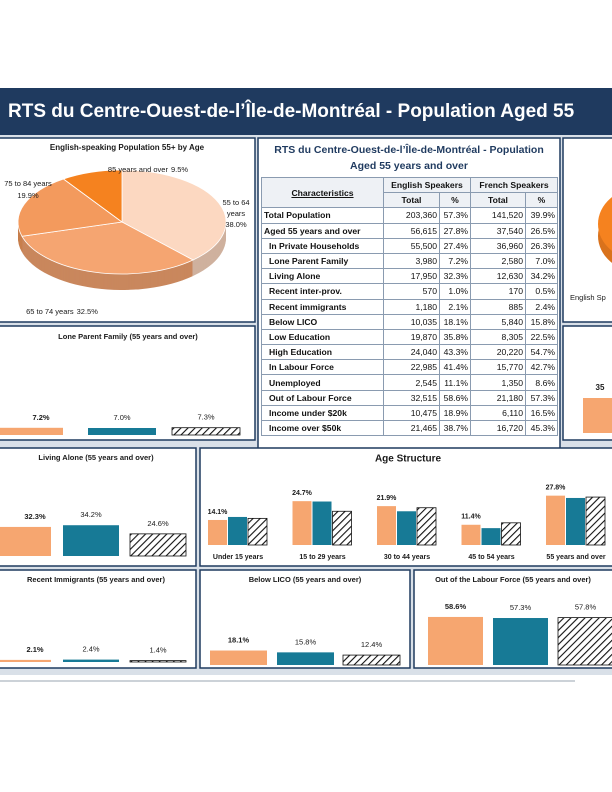 The height and width of the screenshot is (792, 612). Describe the element at coordinates (600, 387) in the screenshot. I see `fragment-bar-label: 35` at that location.